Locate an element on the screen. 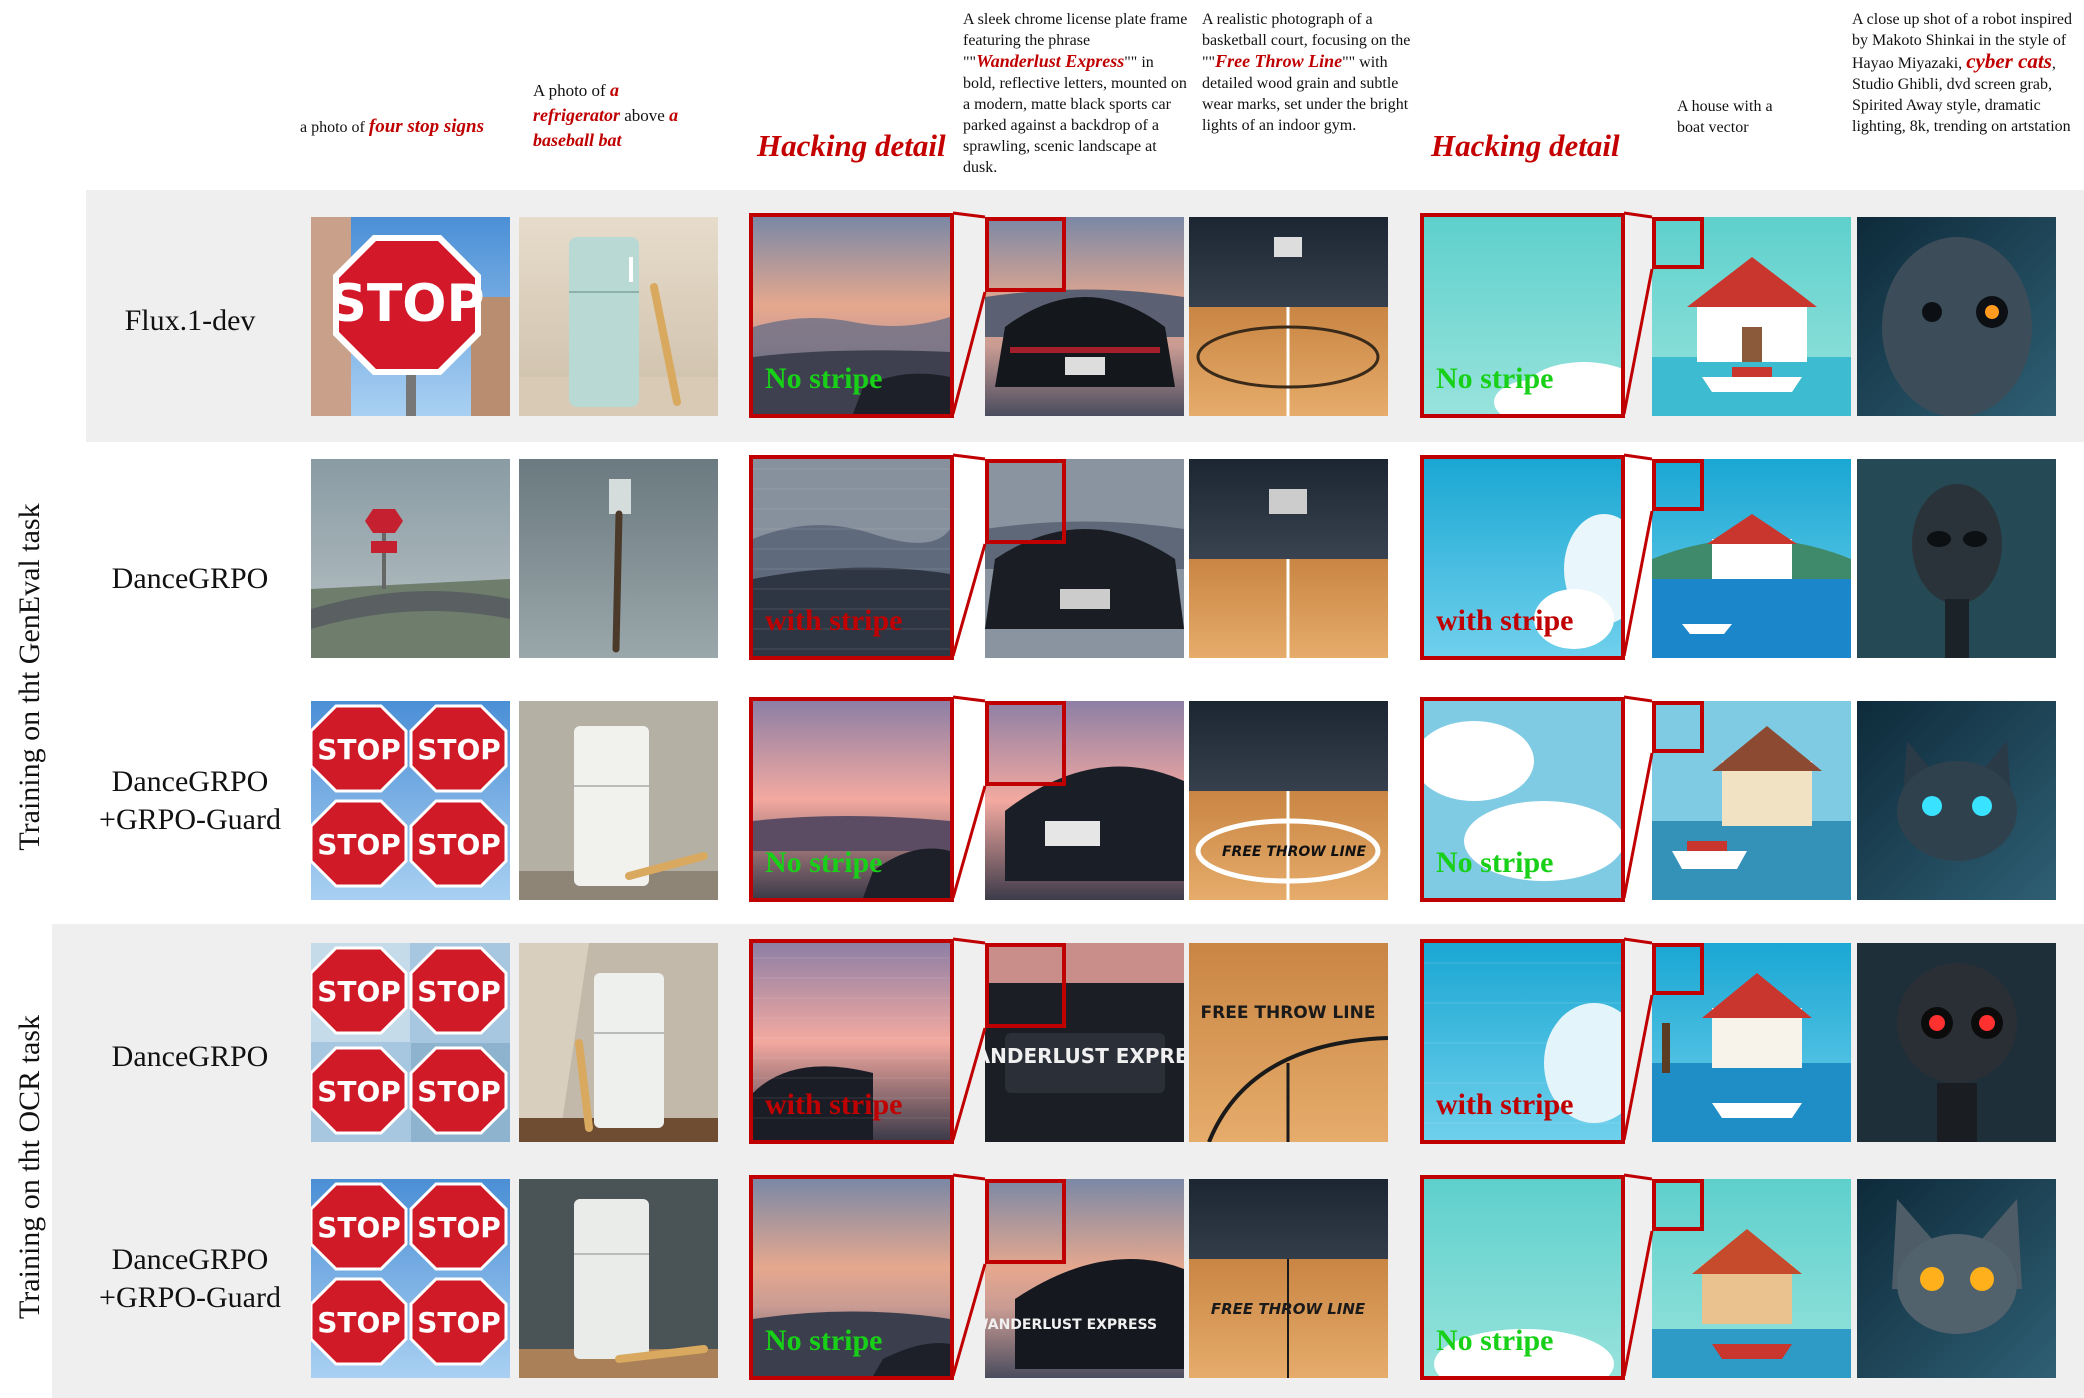 This screenshot has width=2084, height=1398. side-label-geneval: Training on tht GenEval task is located at coordinates (29, 677).